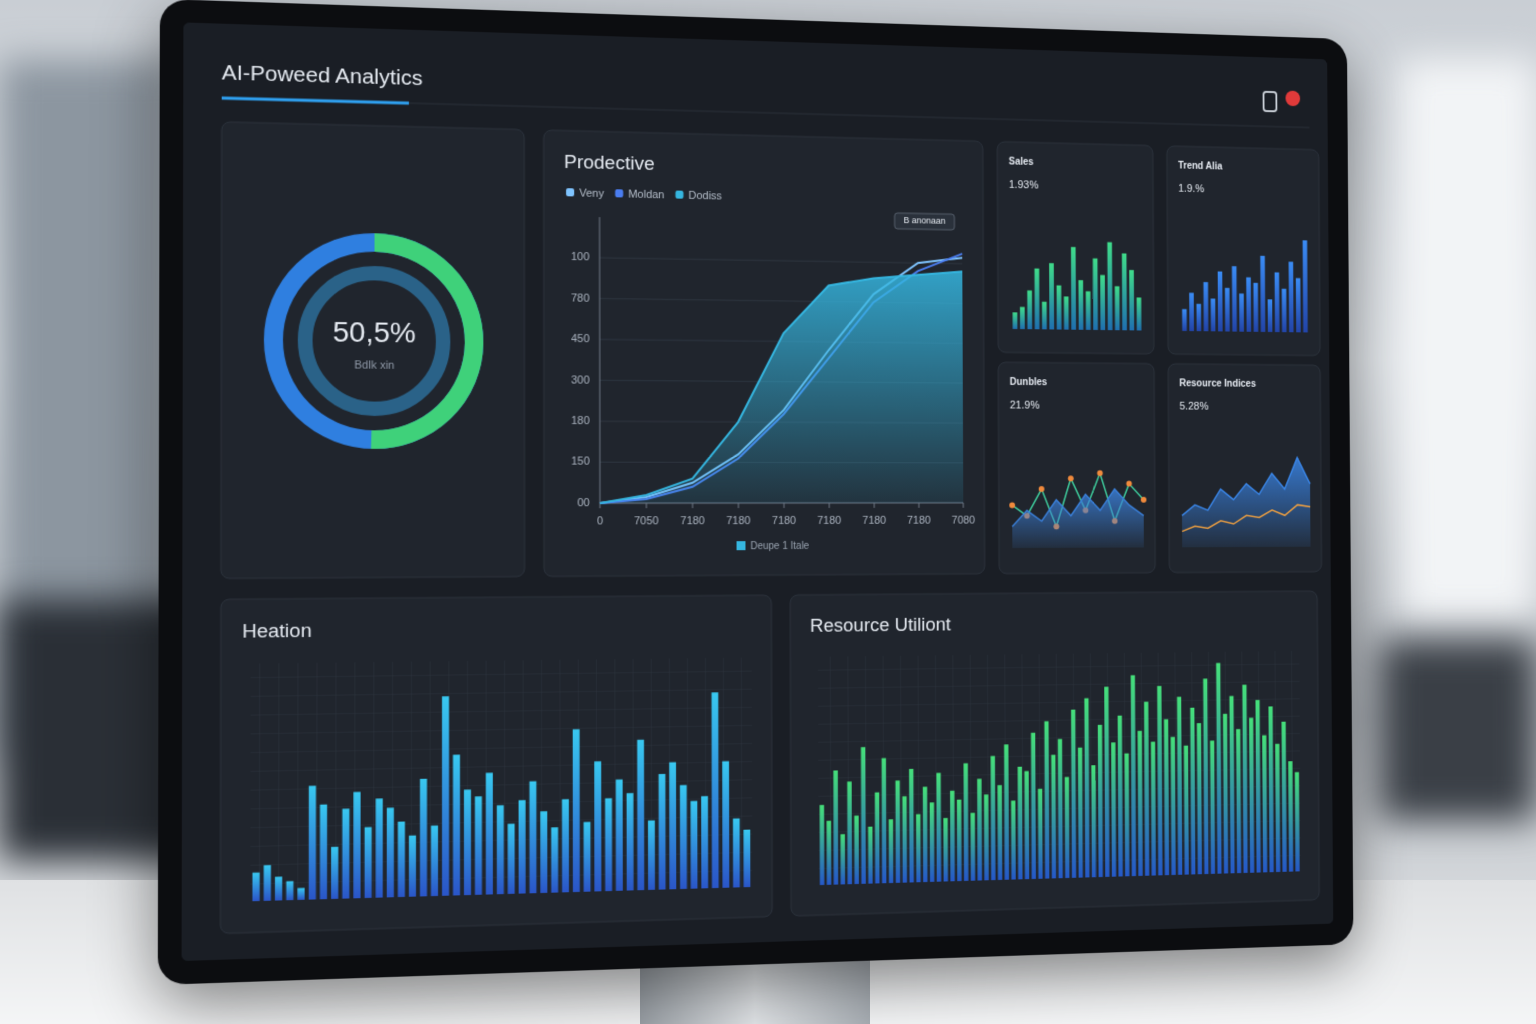  What do you see at coordinates (1024, 185) in the screenshot?
I see `panel-kpi: 1.93%` at bounding box center [1024, 185].